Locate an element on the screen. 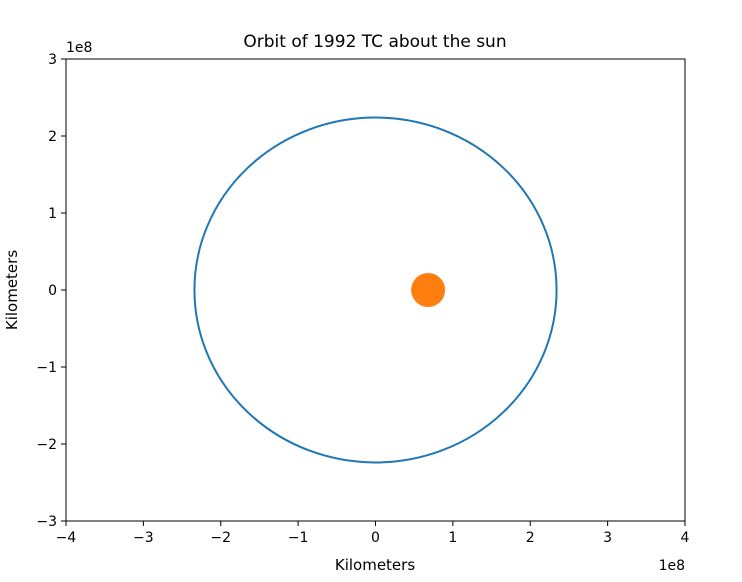 This screenshot has height=582, width=742. x-axis-ticks: −4 −3 −2 −1 0 1 2 3 4 is located at coordinates (373, 533).